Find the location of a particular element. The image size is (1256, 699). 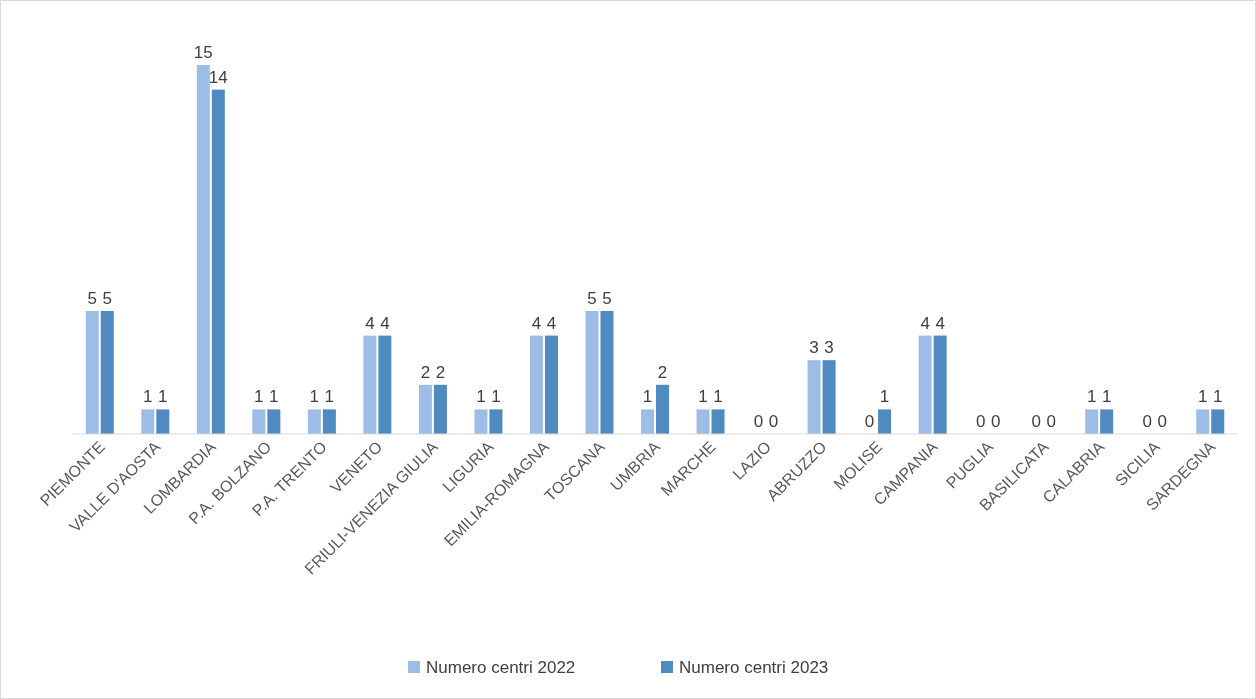

data-label: 14 is located at coordinates (218, 77).